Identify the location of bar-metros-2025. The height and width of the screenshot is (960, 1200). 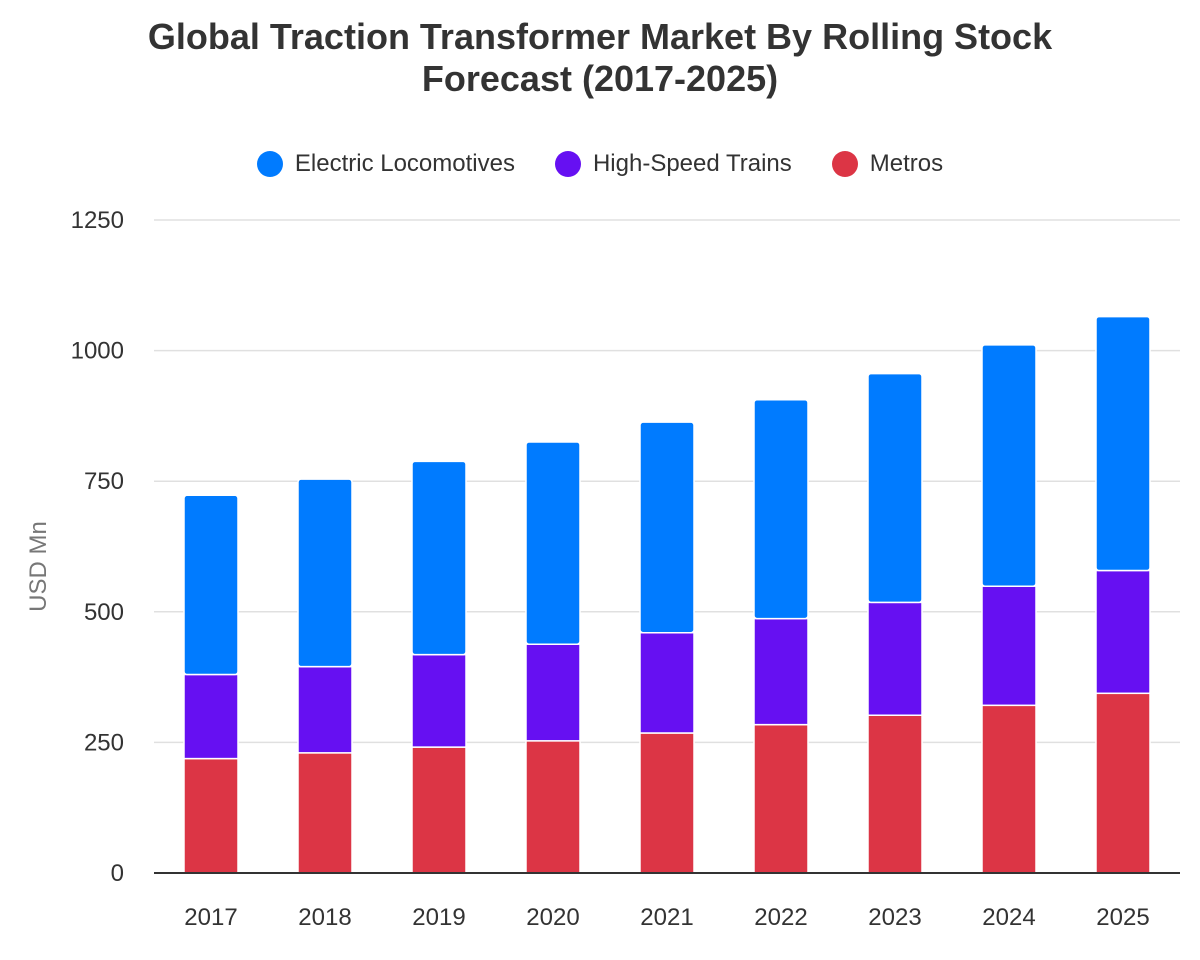
(1123, 783).